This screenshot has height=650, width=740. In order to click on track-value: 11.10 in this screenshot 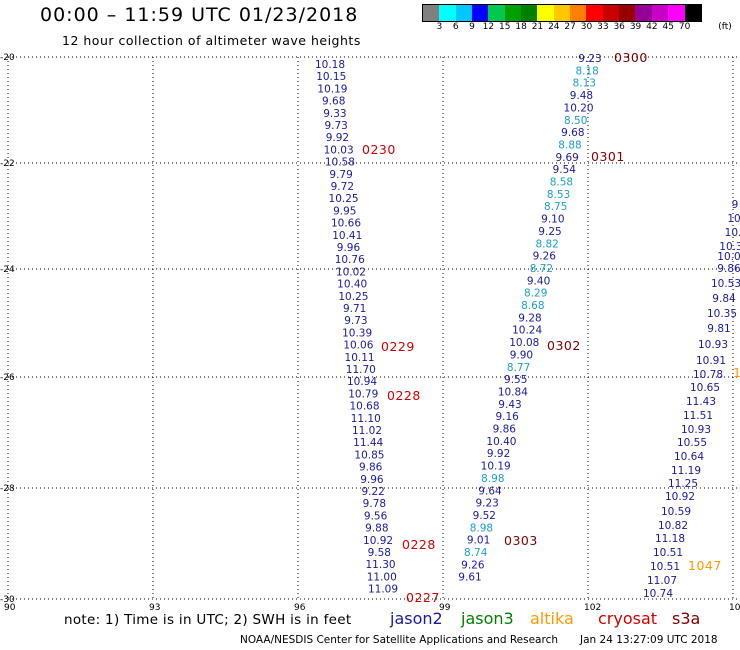, I will do `click(366, 419)`.